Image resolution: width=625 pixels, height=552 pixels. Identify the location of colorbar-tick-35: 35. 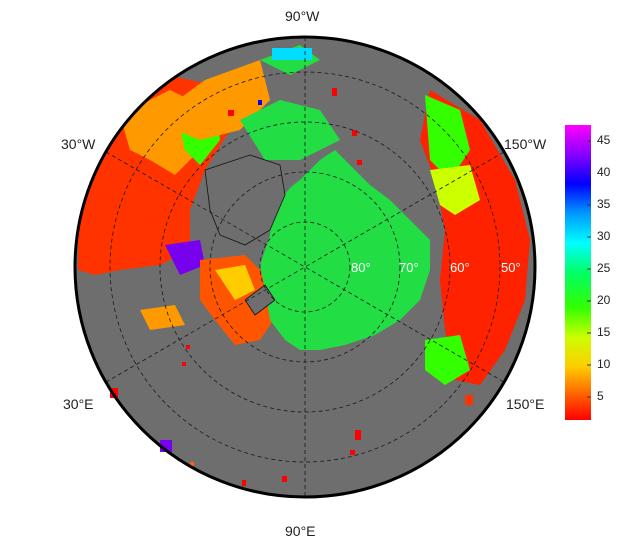
(604, 204).